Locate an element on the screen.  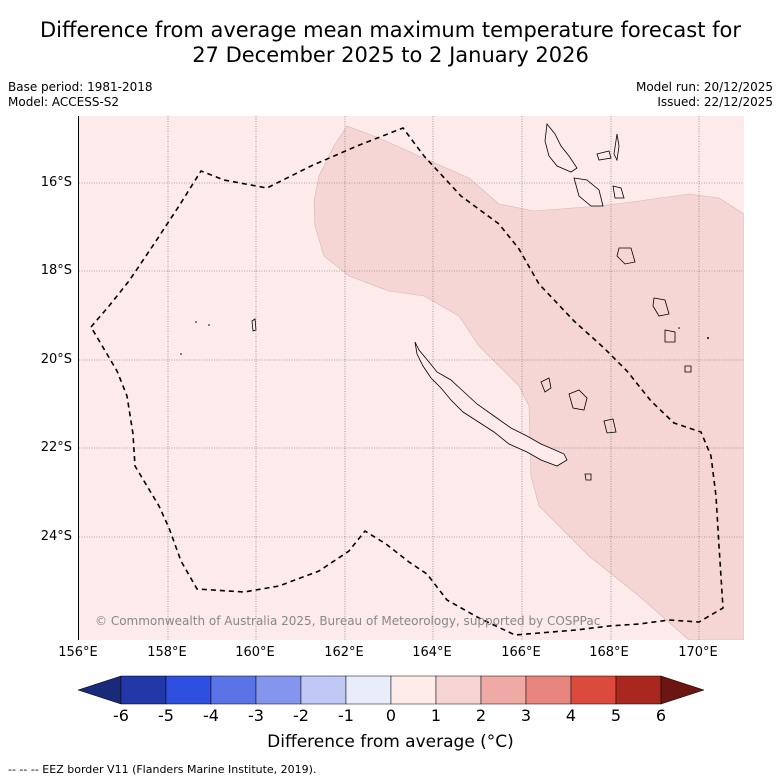
vanuatu-tanna is located at coordinates (670, 336).